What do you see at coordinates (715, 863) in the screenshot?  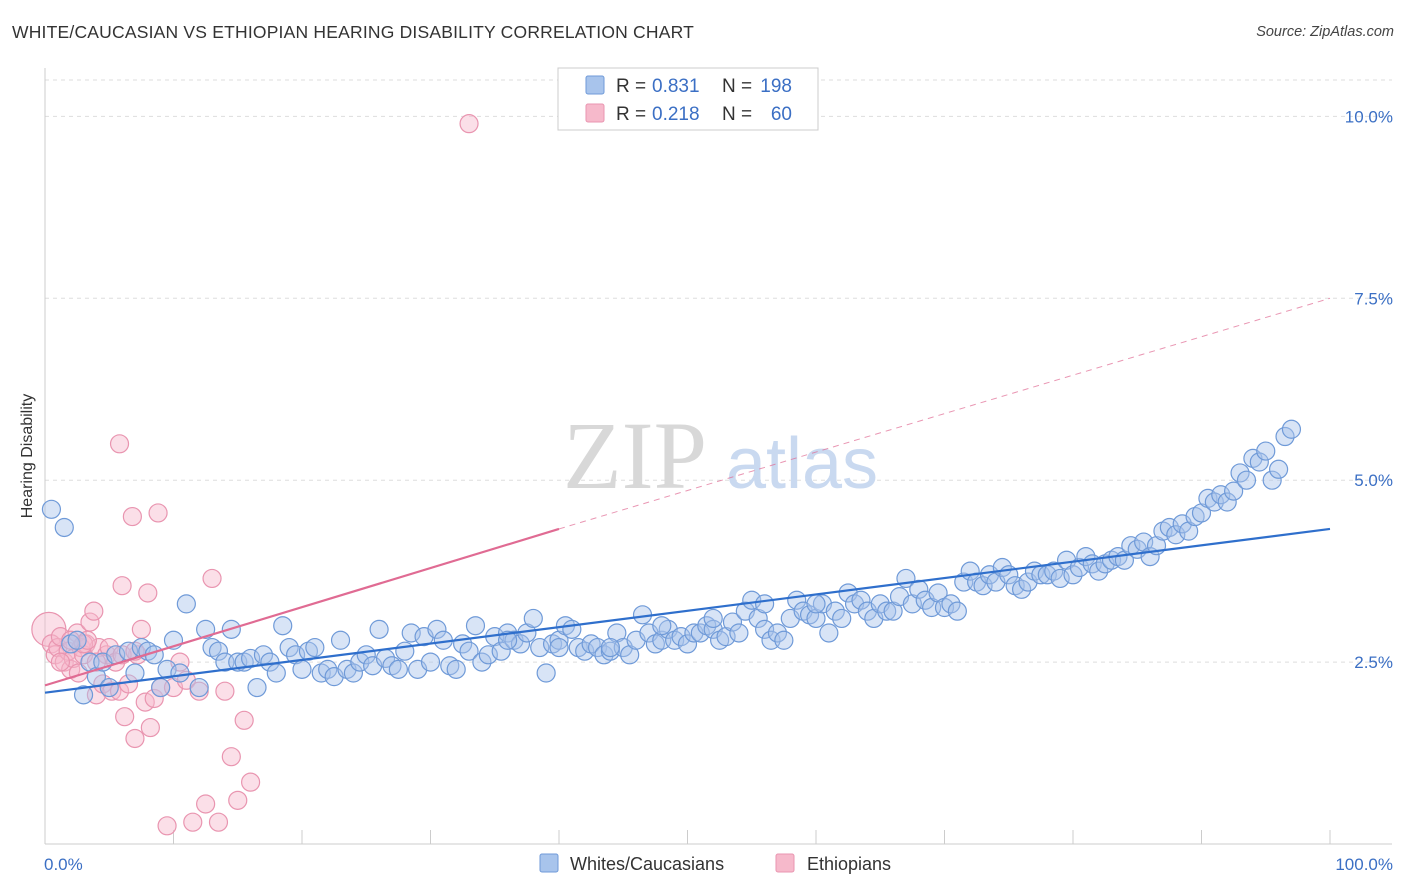 I see `bottom-legend: Whites/Caucasians Ethiopians` at bounding box center [715, 863].